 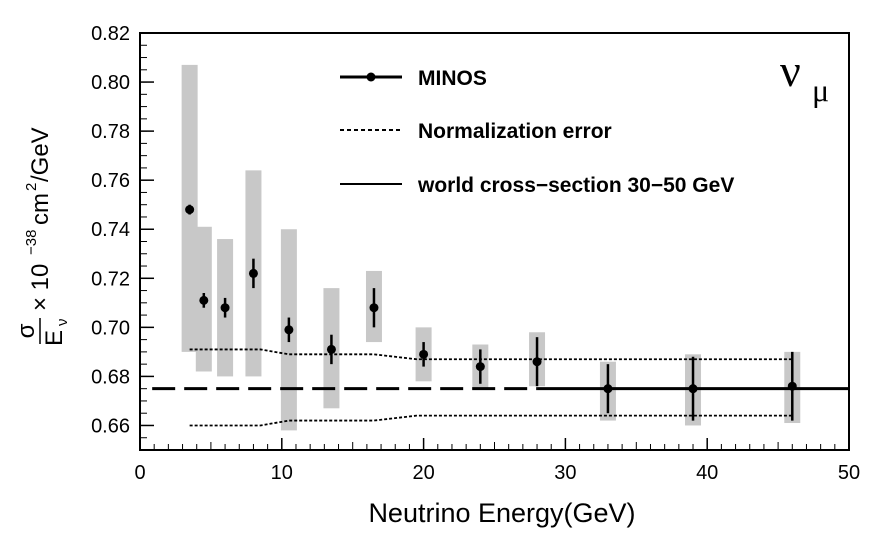 I want to click on x-tick-label: 10, so click(x=282, y=473).